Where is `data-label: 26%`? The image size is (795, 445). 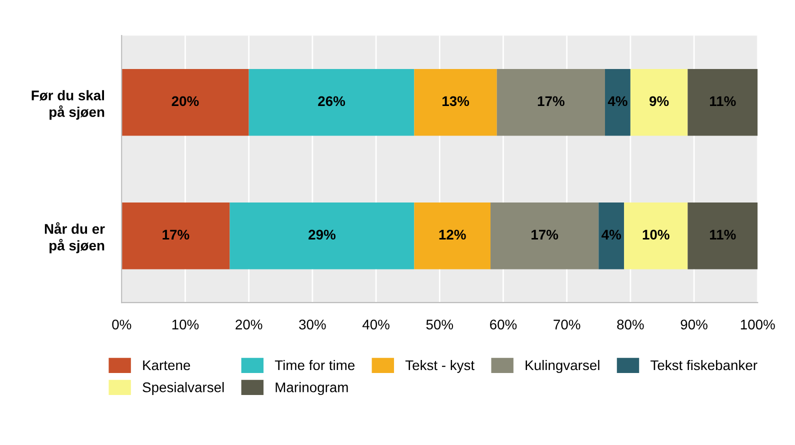
data-label: 26% is located at coordinates (332, 101).